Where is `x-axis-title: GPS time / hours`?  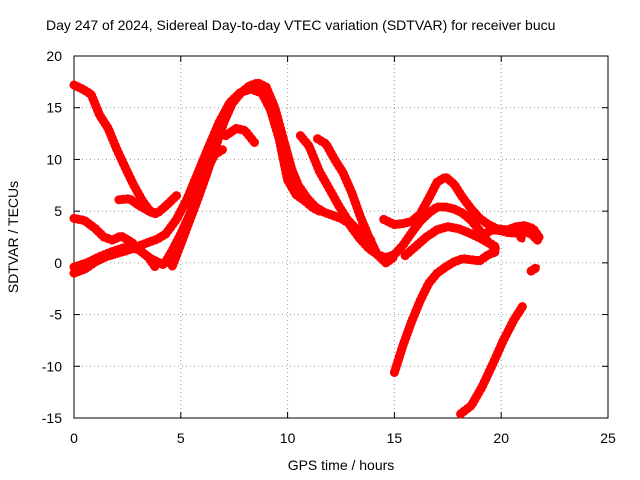
x-axis-title: GPS time / hours is located at coordinates (341, 465).